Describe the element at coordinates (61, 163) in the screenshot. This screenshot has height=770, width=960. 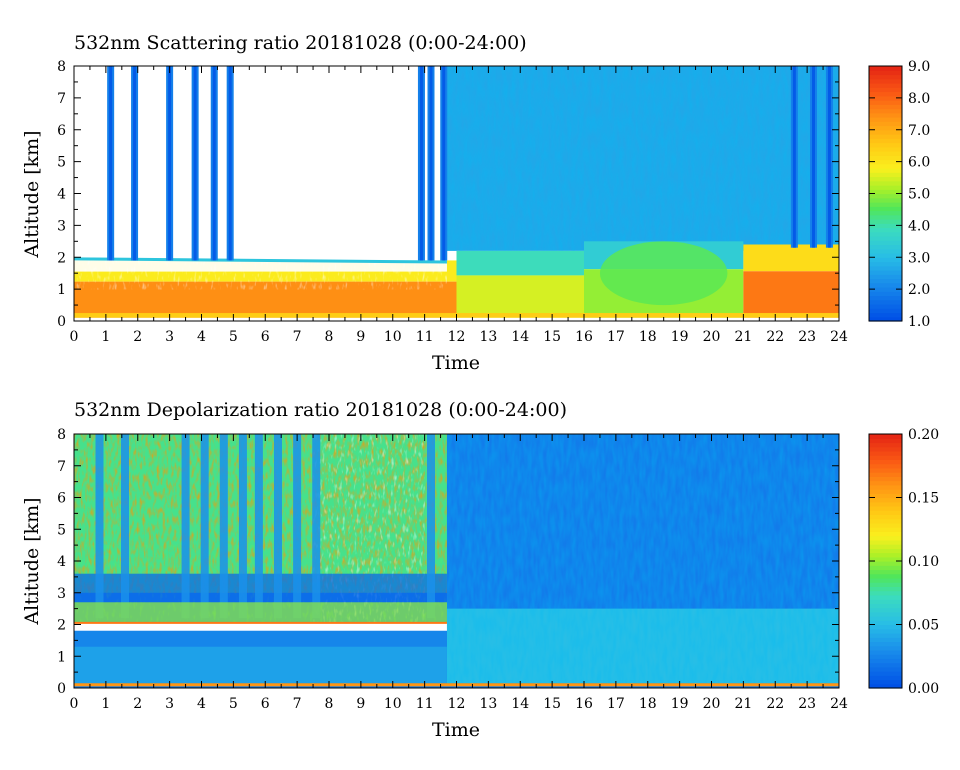
I see `y-tick-label: 5` at that location.